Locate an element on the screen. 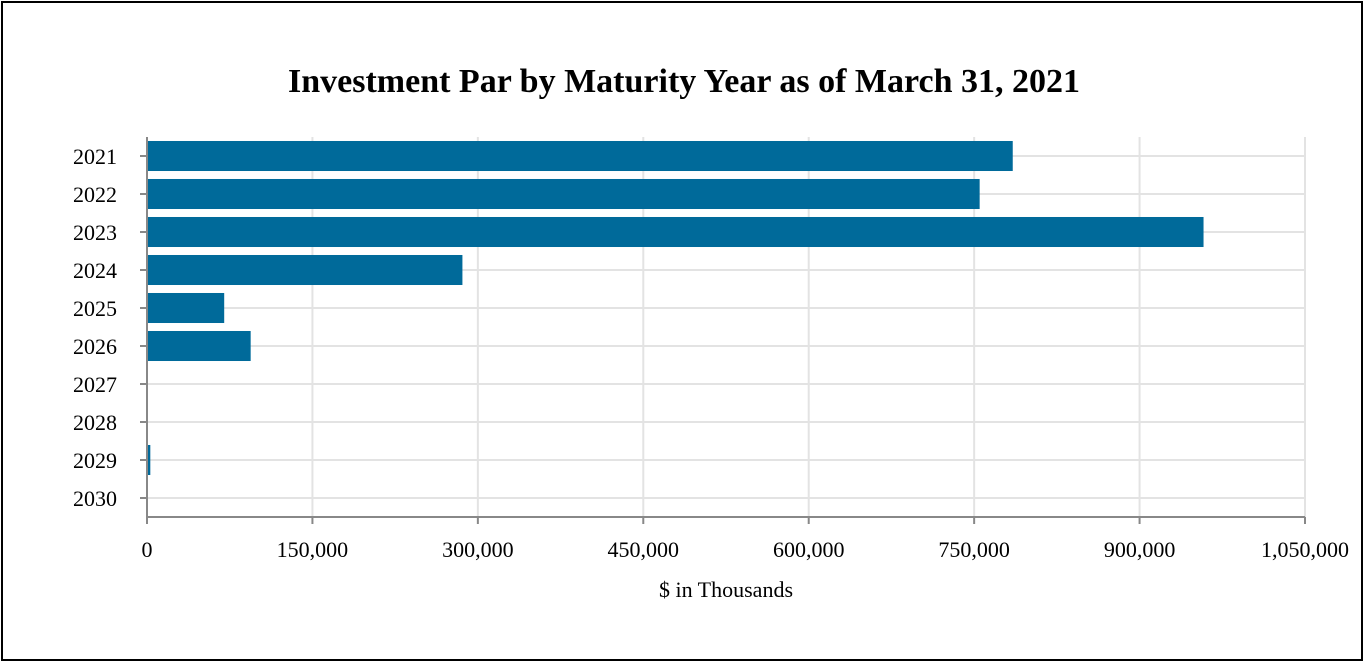 The height and width of the screenshot is (666, 1368). bar-2026 is located at coordinates (199, 346).